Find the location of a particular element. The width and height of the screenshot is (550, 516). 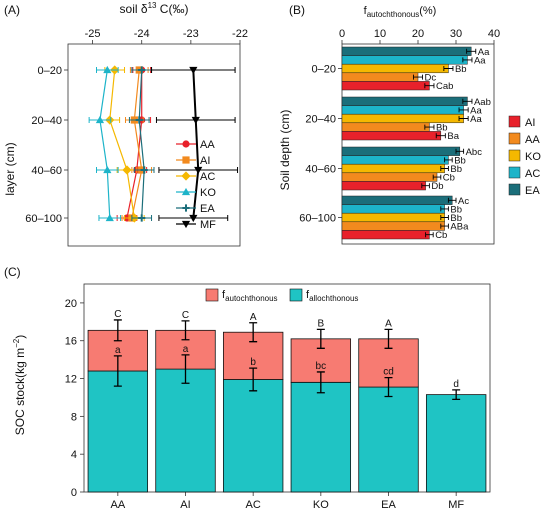

panel-b-letter: Bb is located at coordinates (460, 160).